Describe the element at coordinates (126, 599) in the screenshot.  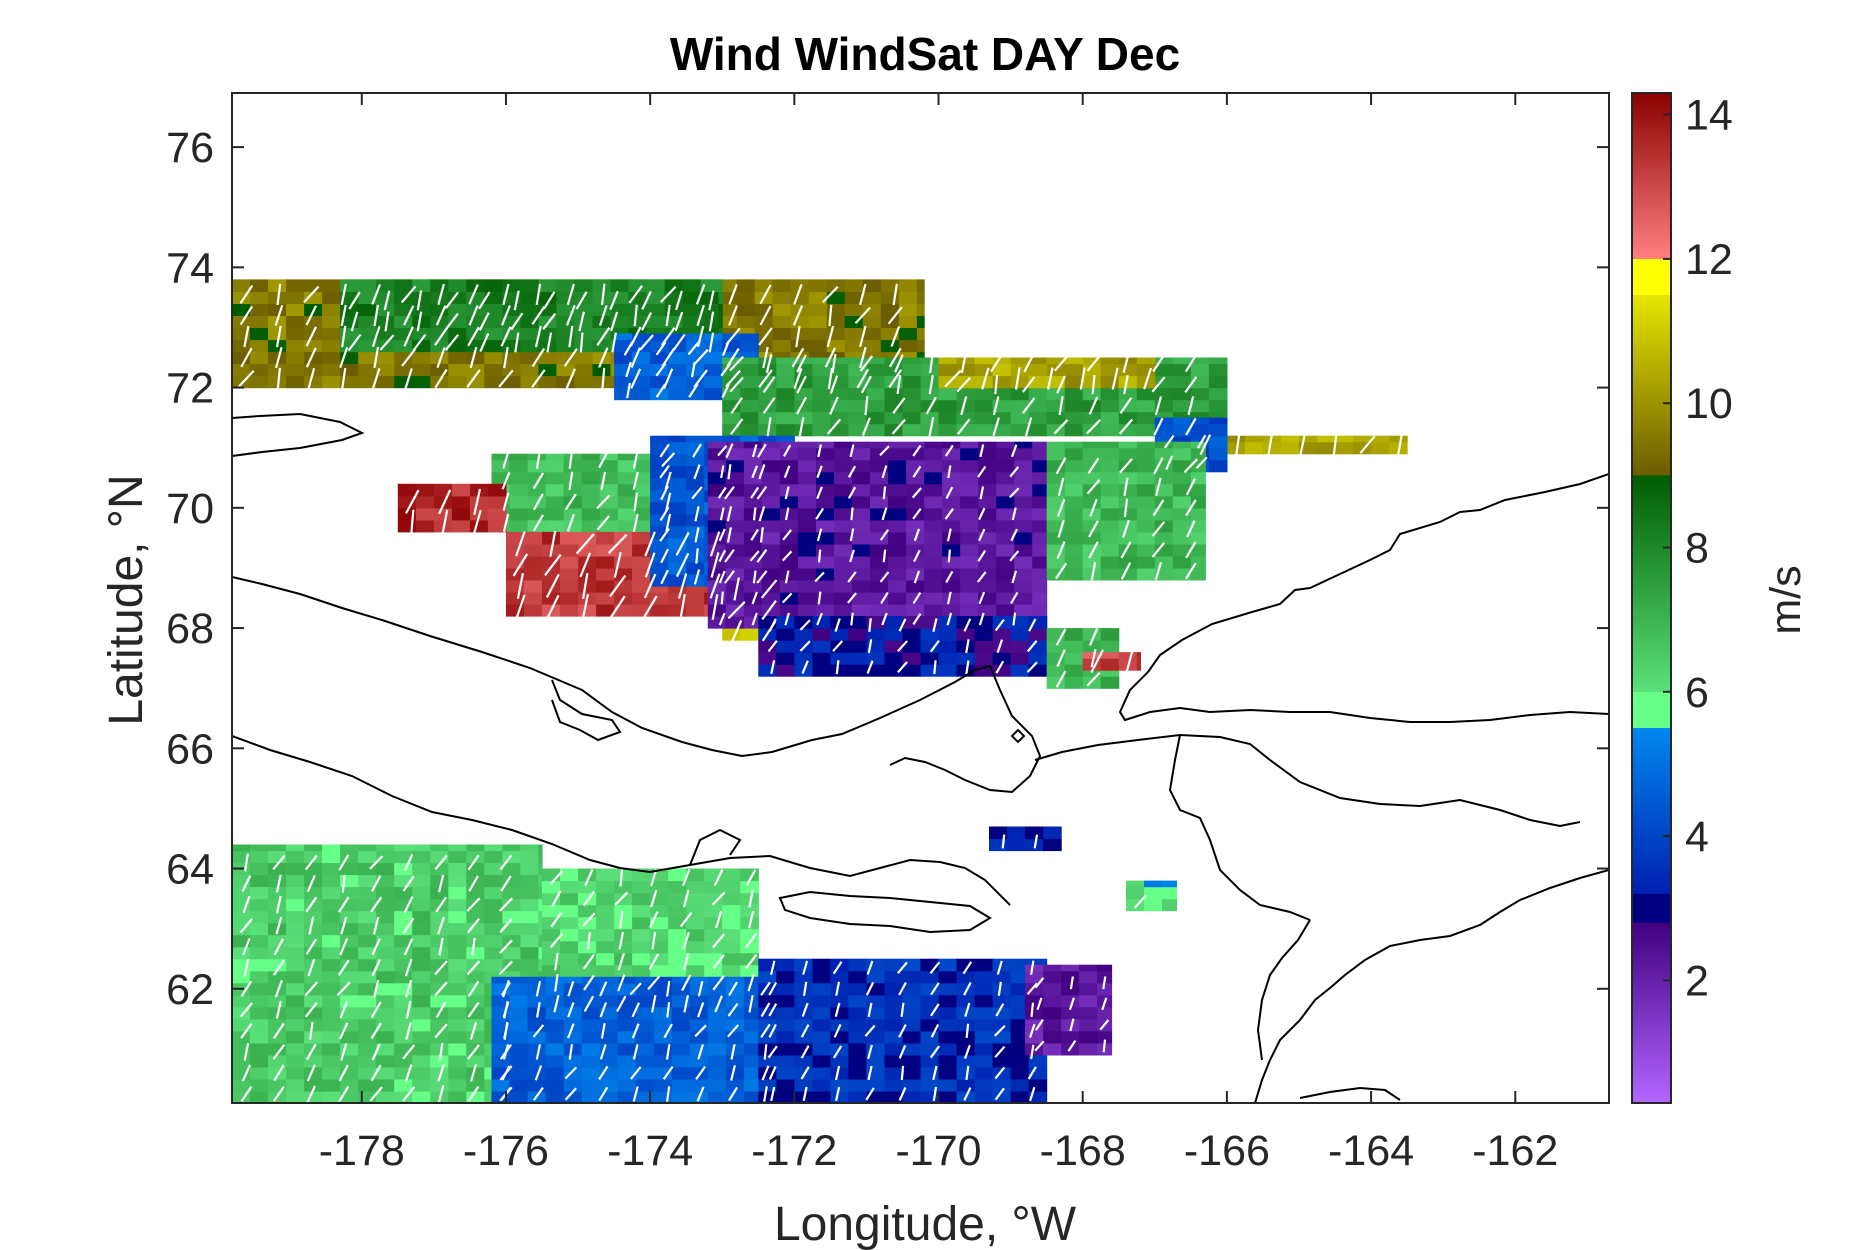
I see `y-axis-label: Latitude, °N` at that location.